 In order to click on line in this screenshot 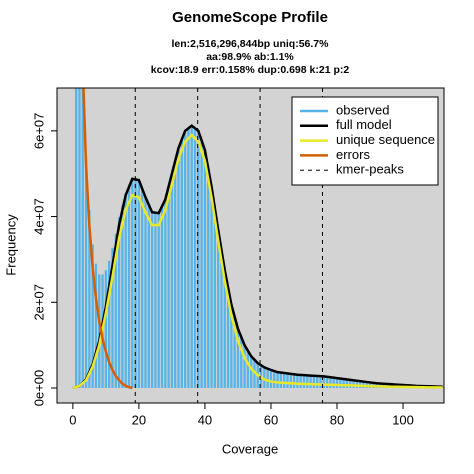, I will do `click(107, 239)`.